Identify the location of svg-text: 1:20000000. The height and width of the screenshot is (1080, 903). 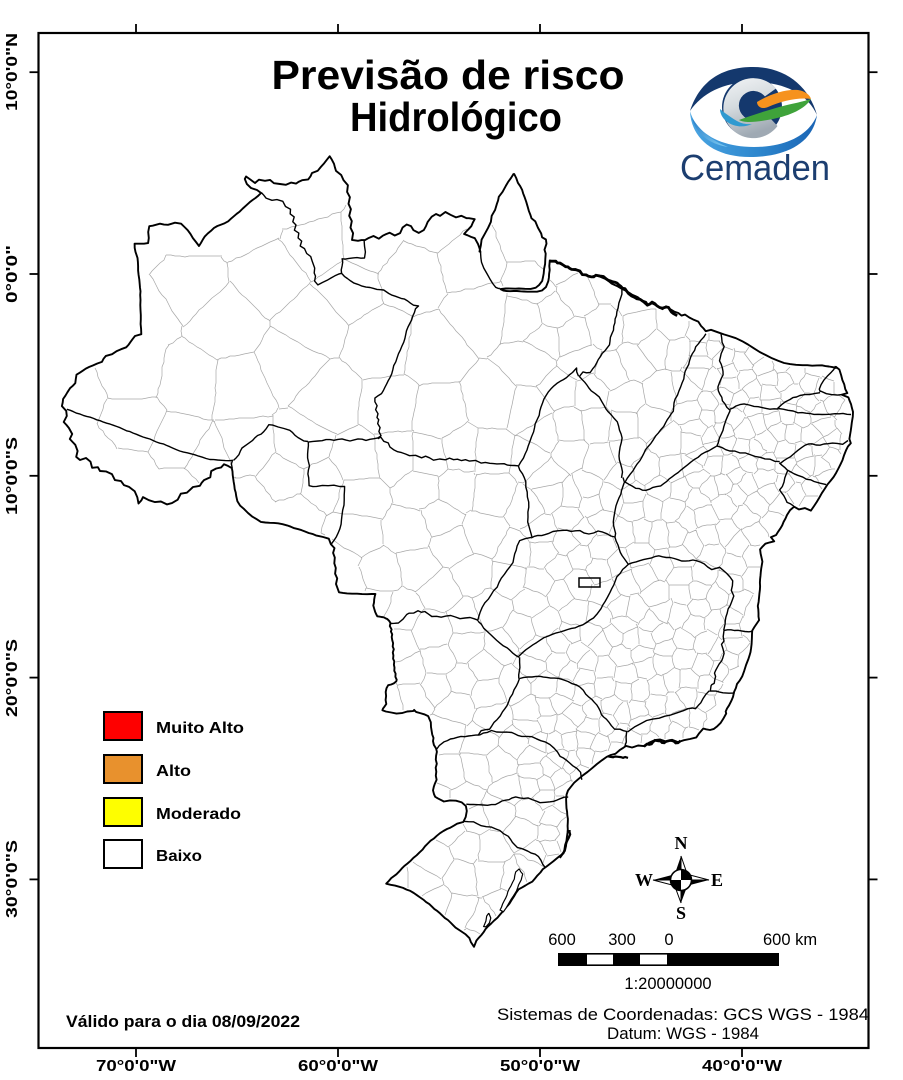
(667, 984).